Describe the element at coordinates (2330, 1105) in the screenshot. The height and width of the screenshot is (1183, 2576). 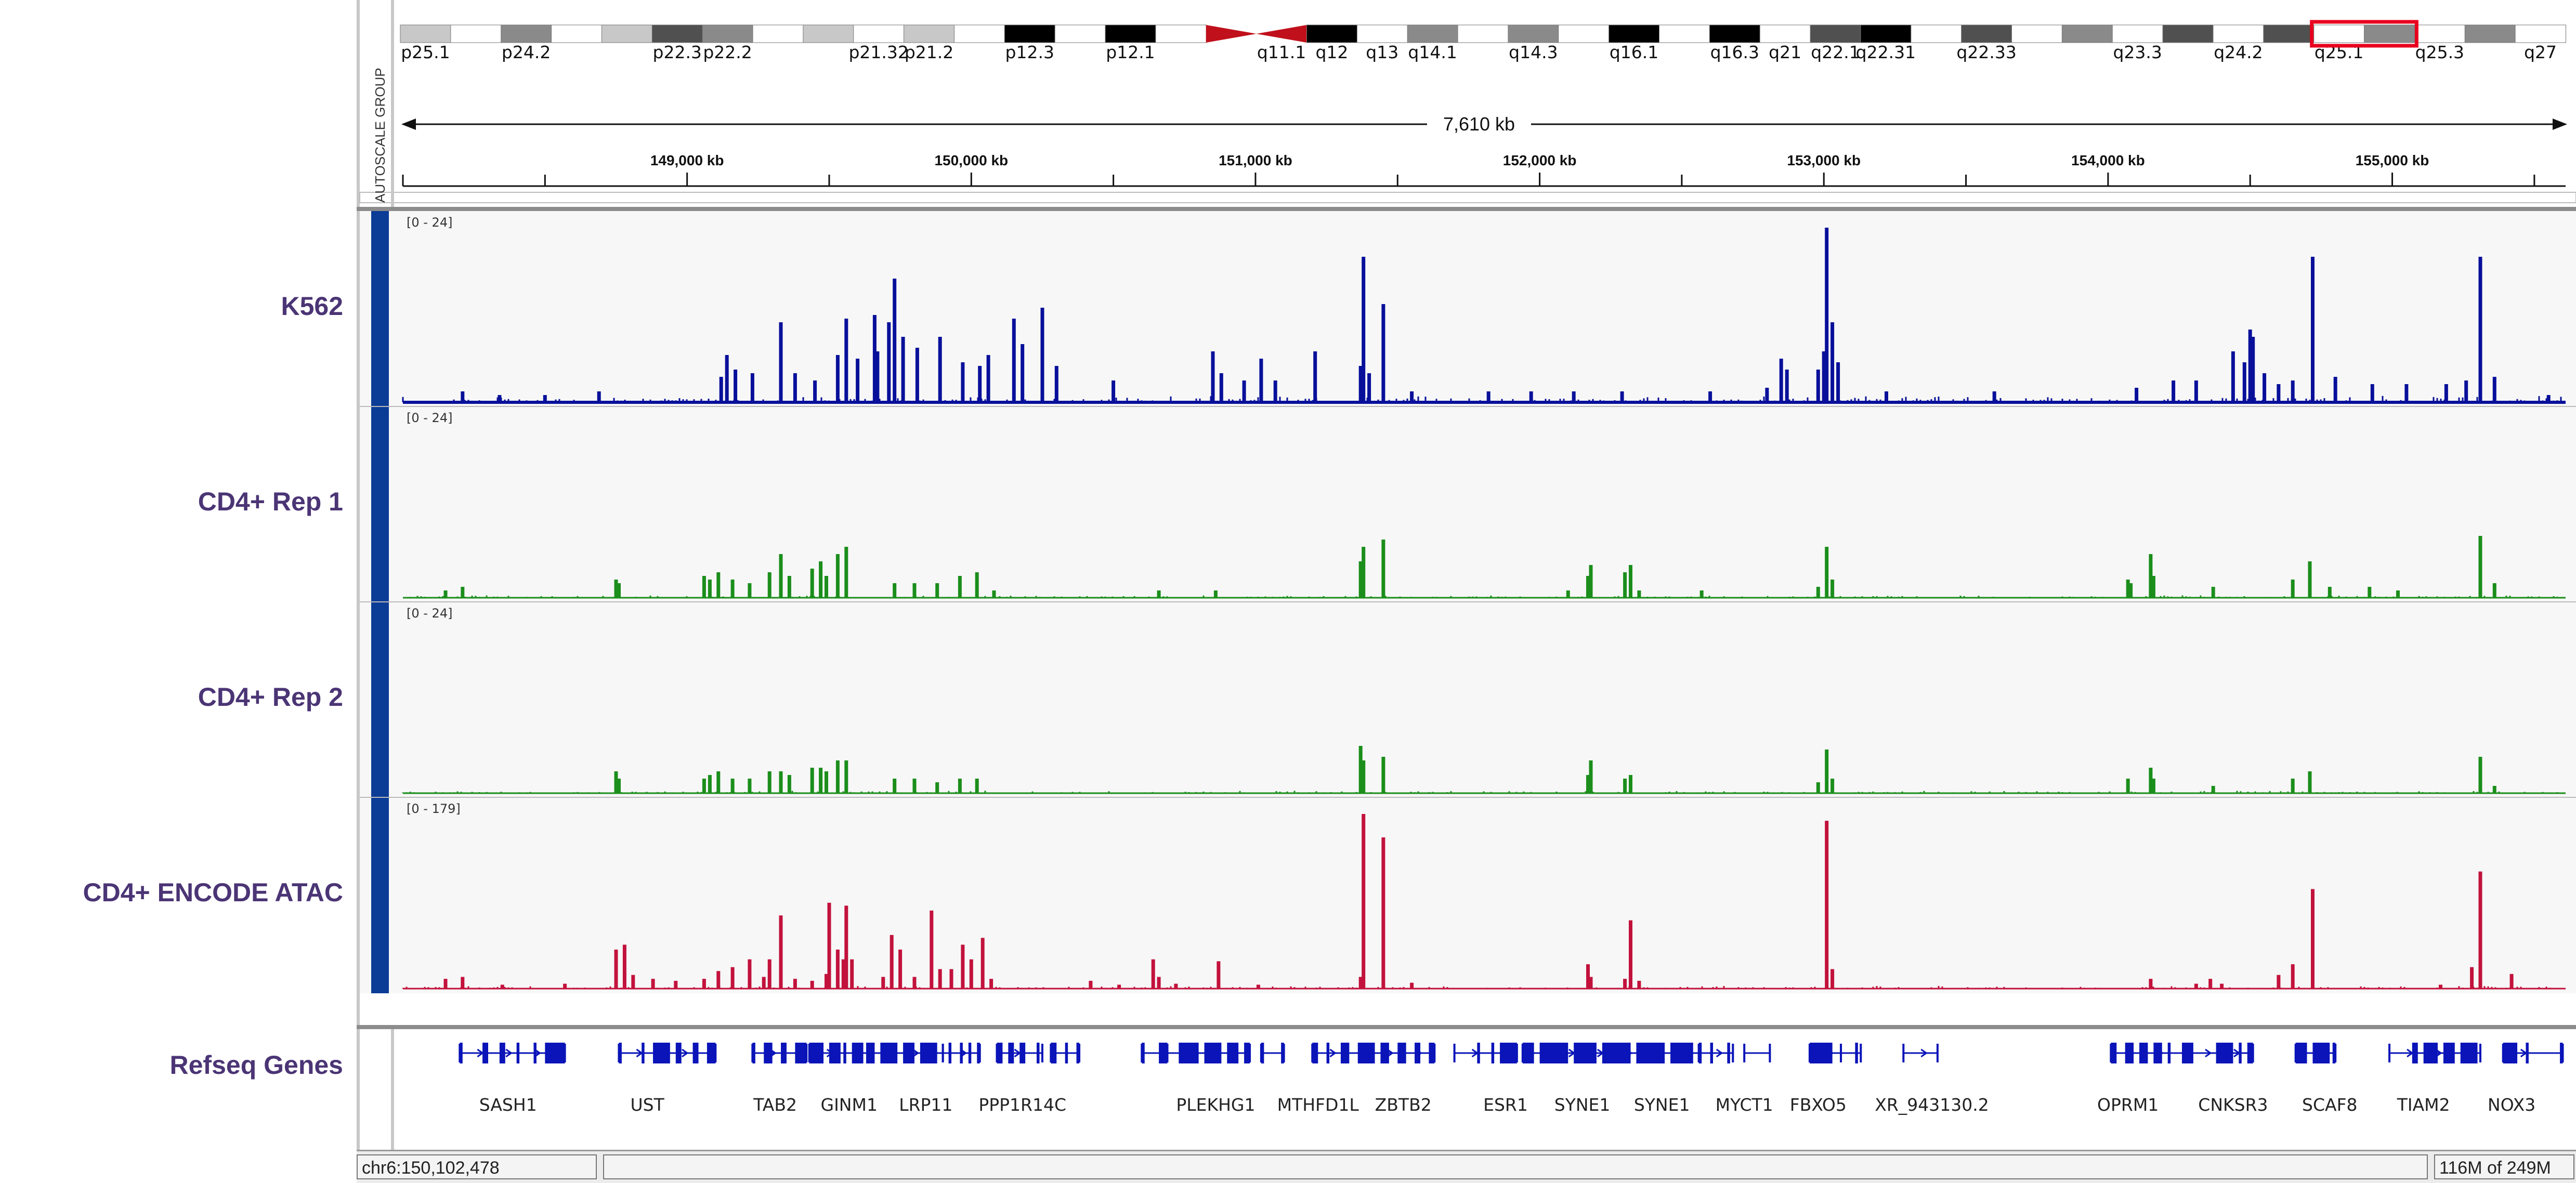
I see `gene-label: SCAF8` at that location.